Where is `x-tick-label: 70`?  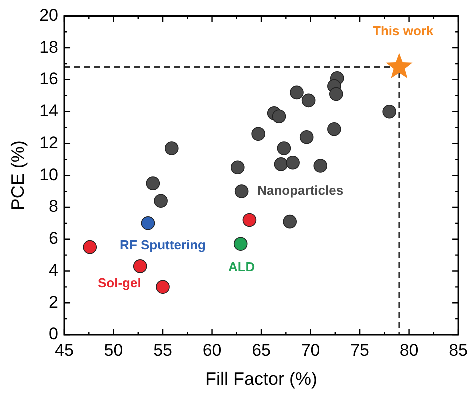 x-tick-label: 70 is located at coordinates (310, 350).